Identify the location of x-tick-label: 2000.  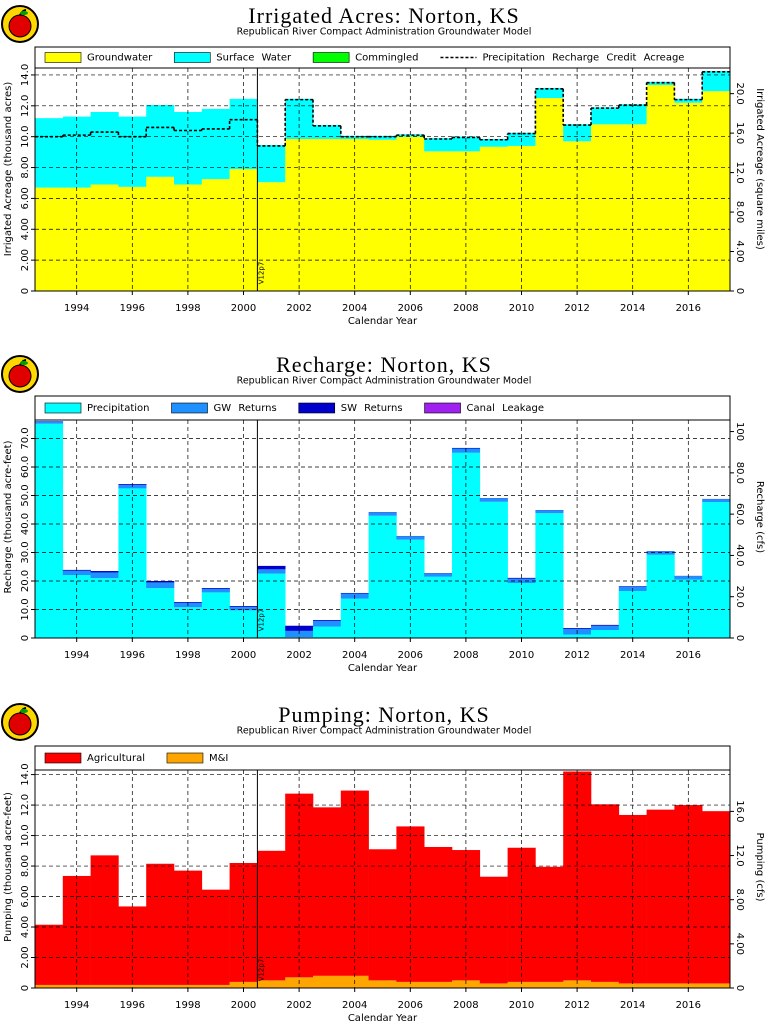
(243, 655).